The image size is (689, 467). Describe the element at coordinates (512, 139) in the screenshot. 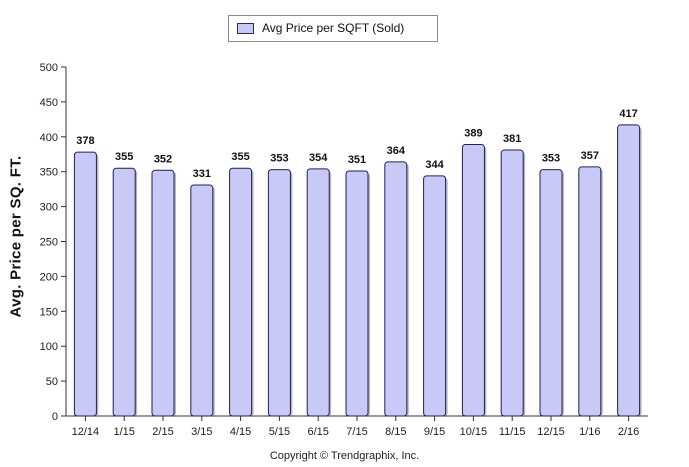

I see `bar-value-label: 381` at that location.